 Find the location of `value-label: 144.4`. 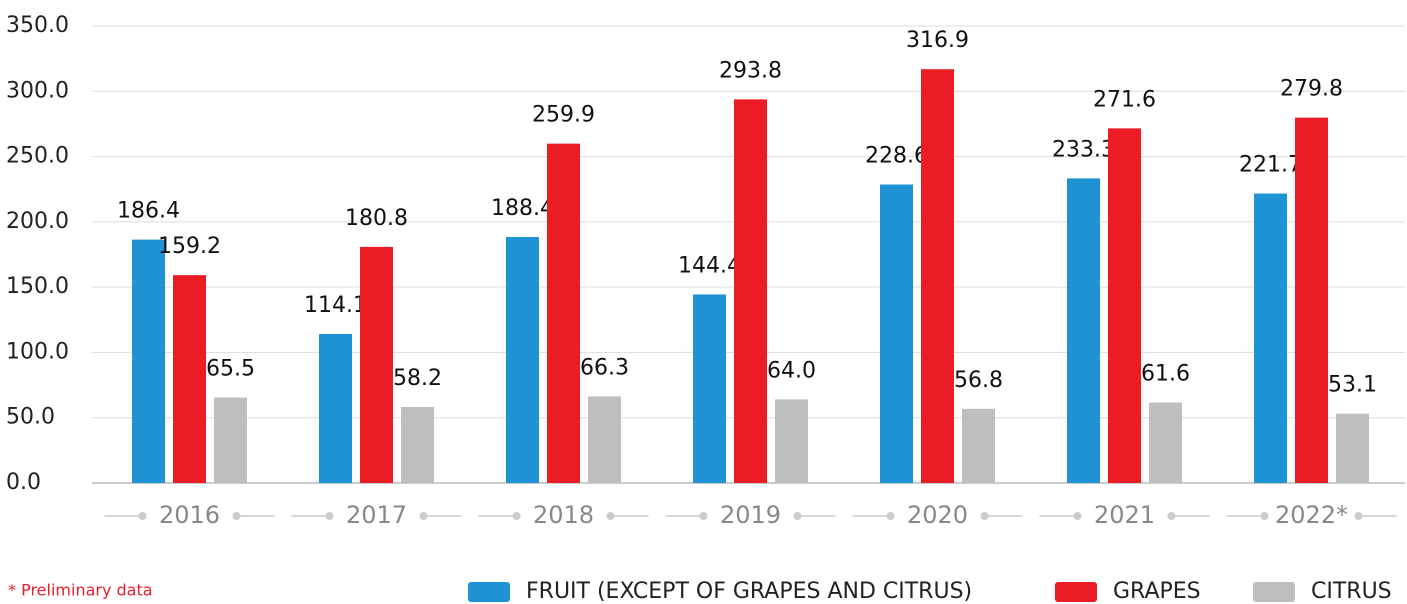

value-label: 144.4 is located at coordinates (709, 265).